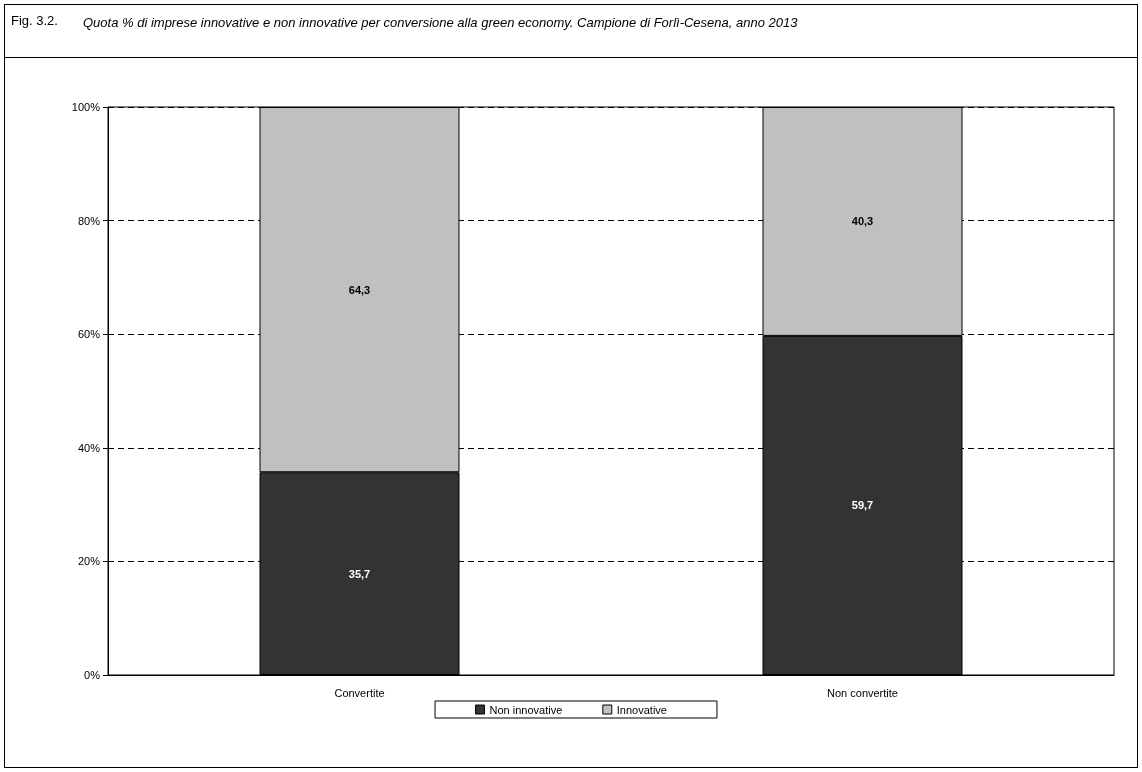  What do you see at coordinates (89, 561) in the screenshot?
I see `y-tick-label: 20%` at bounding box center [89, 561].